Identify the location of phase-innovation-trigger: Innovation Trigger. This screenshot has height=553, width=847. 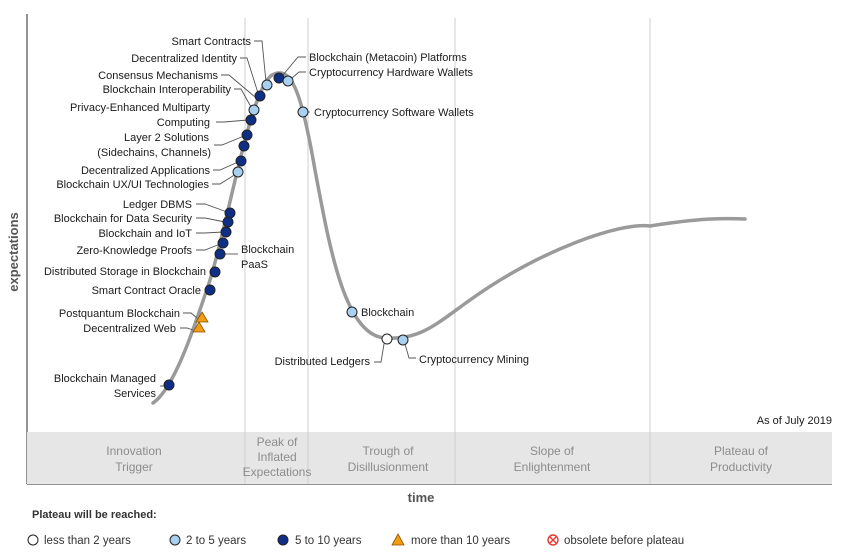
(133, 459).